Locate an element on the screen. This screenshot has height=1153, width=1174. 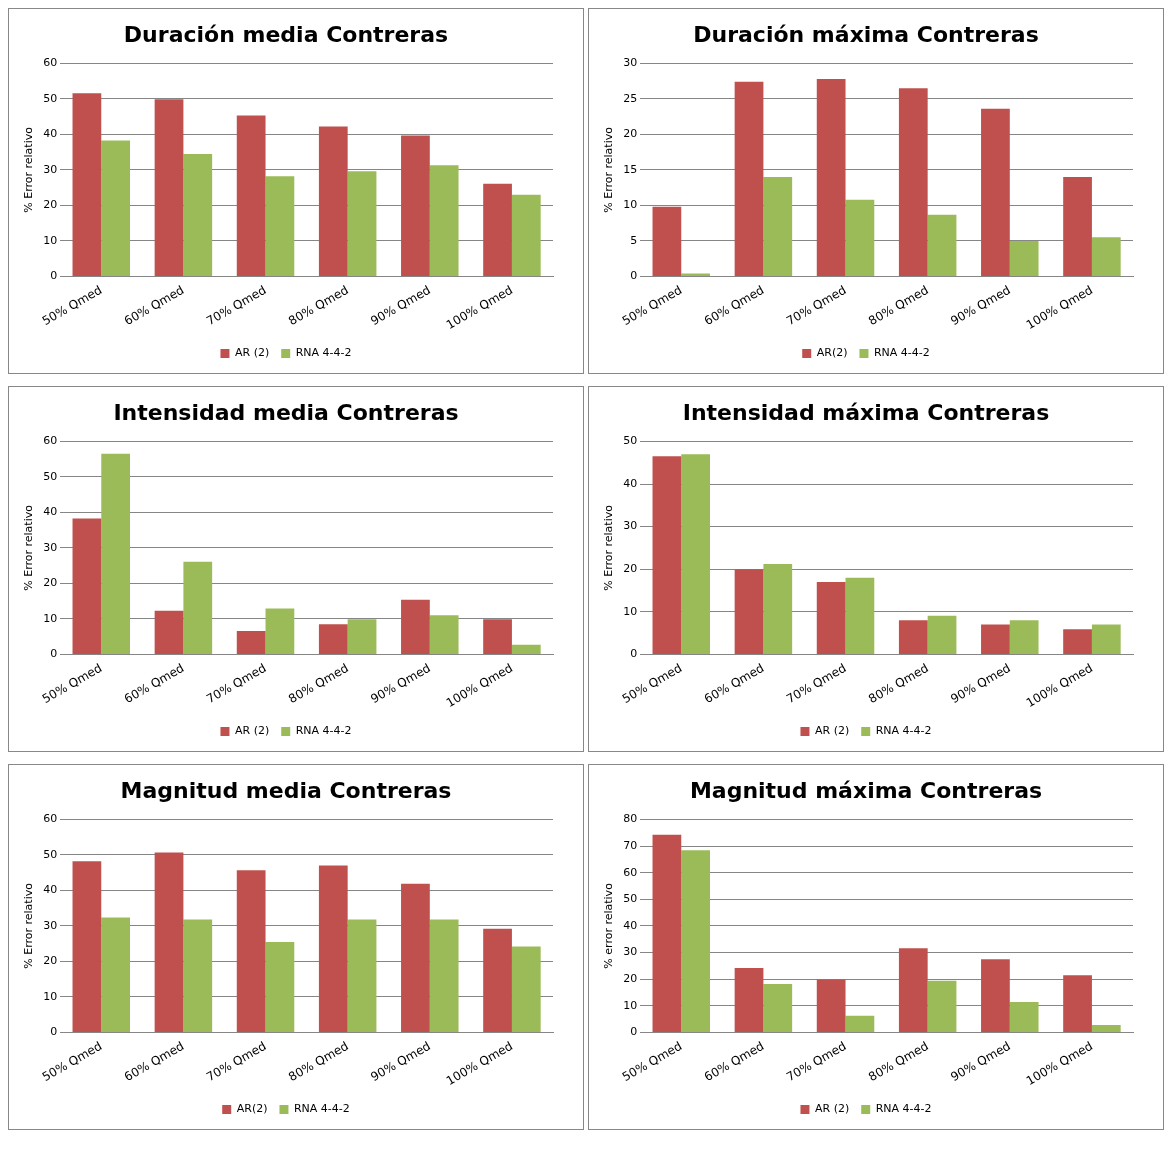
y-tick-label: 15 is located at coordinates (630, 169).